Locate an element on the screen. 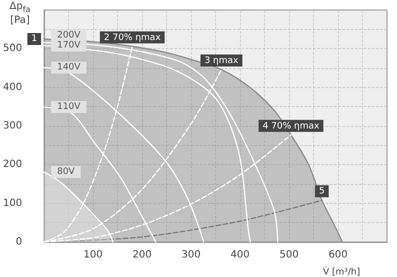 Image resolution: width=397 pixels, height=277 pixels. x-tick-label: 500 is located at coordinates (289, 255).